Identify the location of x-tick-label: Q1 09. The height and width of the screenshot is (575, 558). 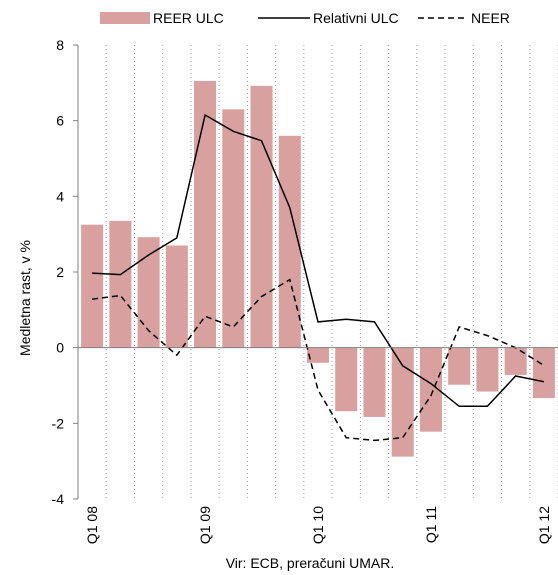
(205, 525).